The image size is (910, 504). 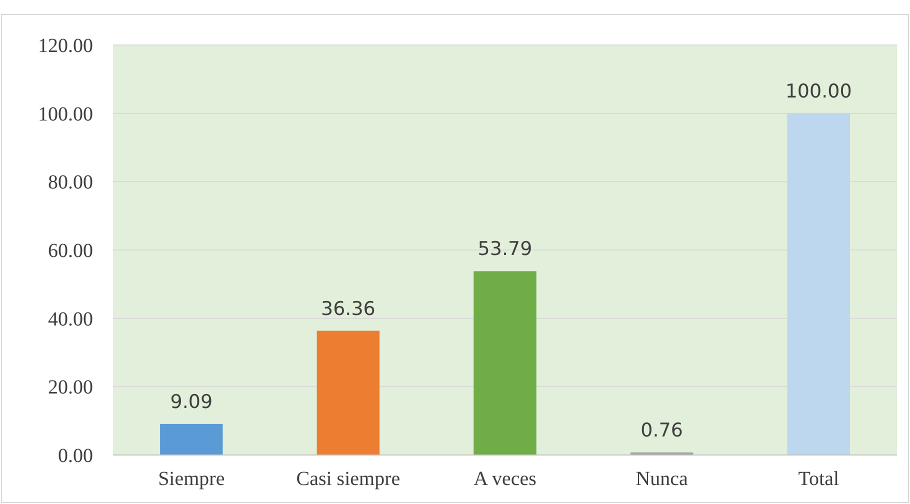 I want to click on data-label: 9.09, so click(x=191, y=401).